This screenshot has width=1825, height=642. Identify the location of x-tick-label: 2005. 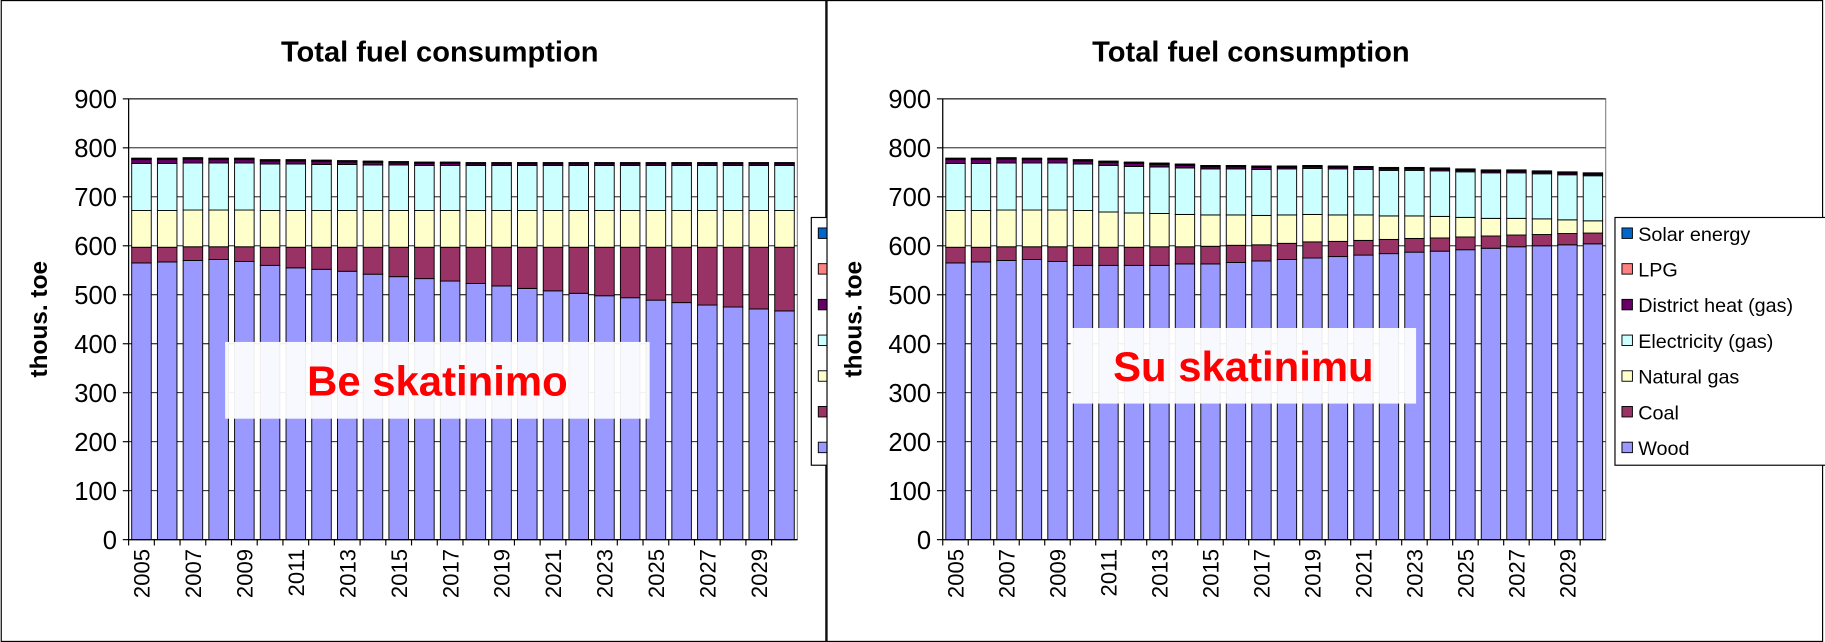
(142, 573).